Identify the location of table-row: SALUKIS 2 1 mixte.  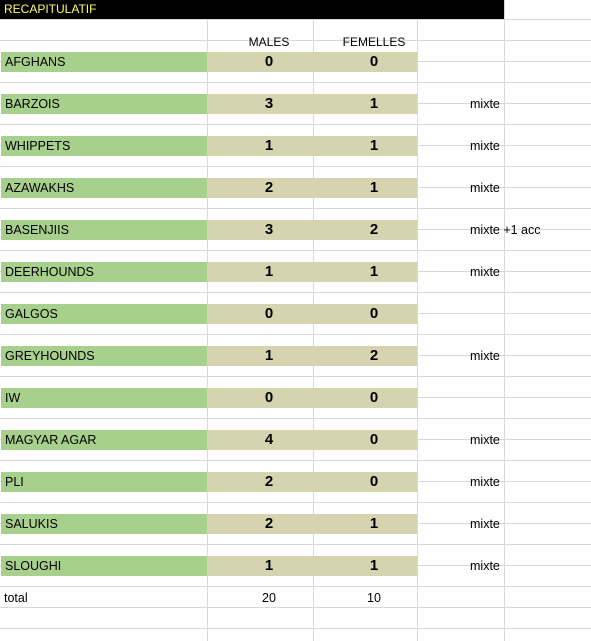
(252, 524).